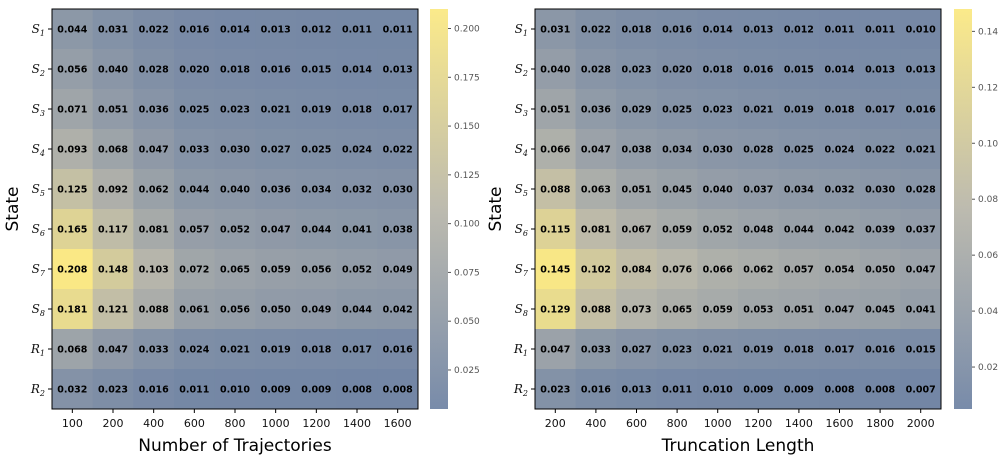 Image resolution: width=1006 pixels, height=457 pixels. Describe the element at coordinates (988, 312) in the screenshot. I see `colorbar-tick-label: 0.04` at that location.